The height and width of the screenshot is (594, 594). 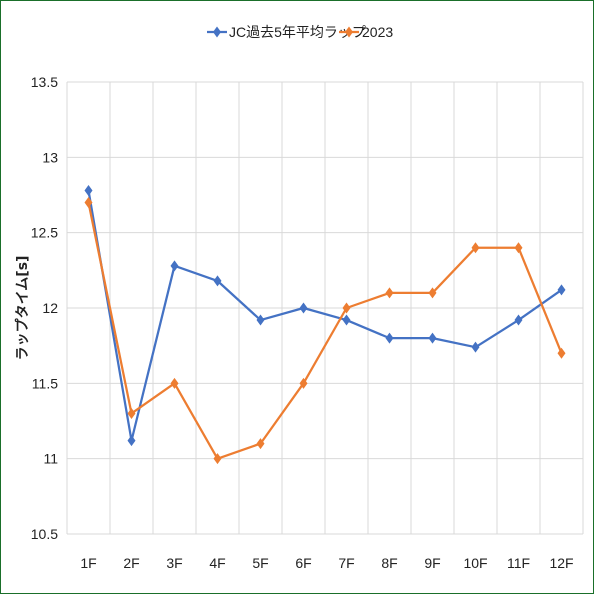 I want to click on y-tick-label: 10.5, so click(x=44, y=534).